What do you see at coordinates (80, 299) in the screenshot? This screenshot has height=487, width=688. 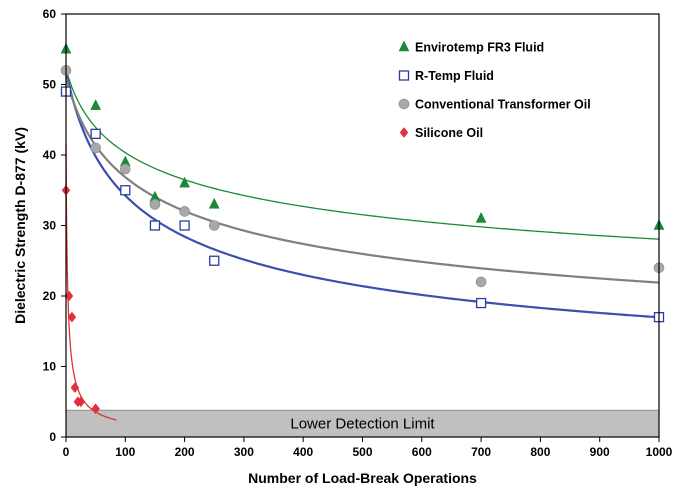 I see `series-silicone-oil` at bounding box center [80, 299].